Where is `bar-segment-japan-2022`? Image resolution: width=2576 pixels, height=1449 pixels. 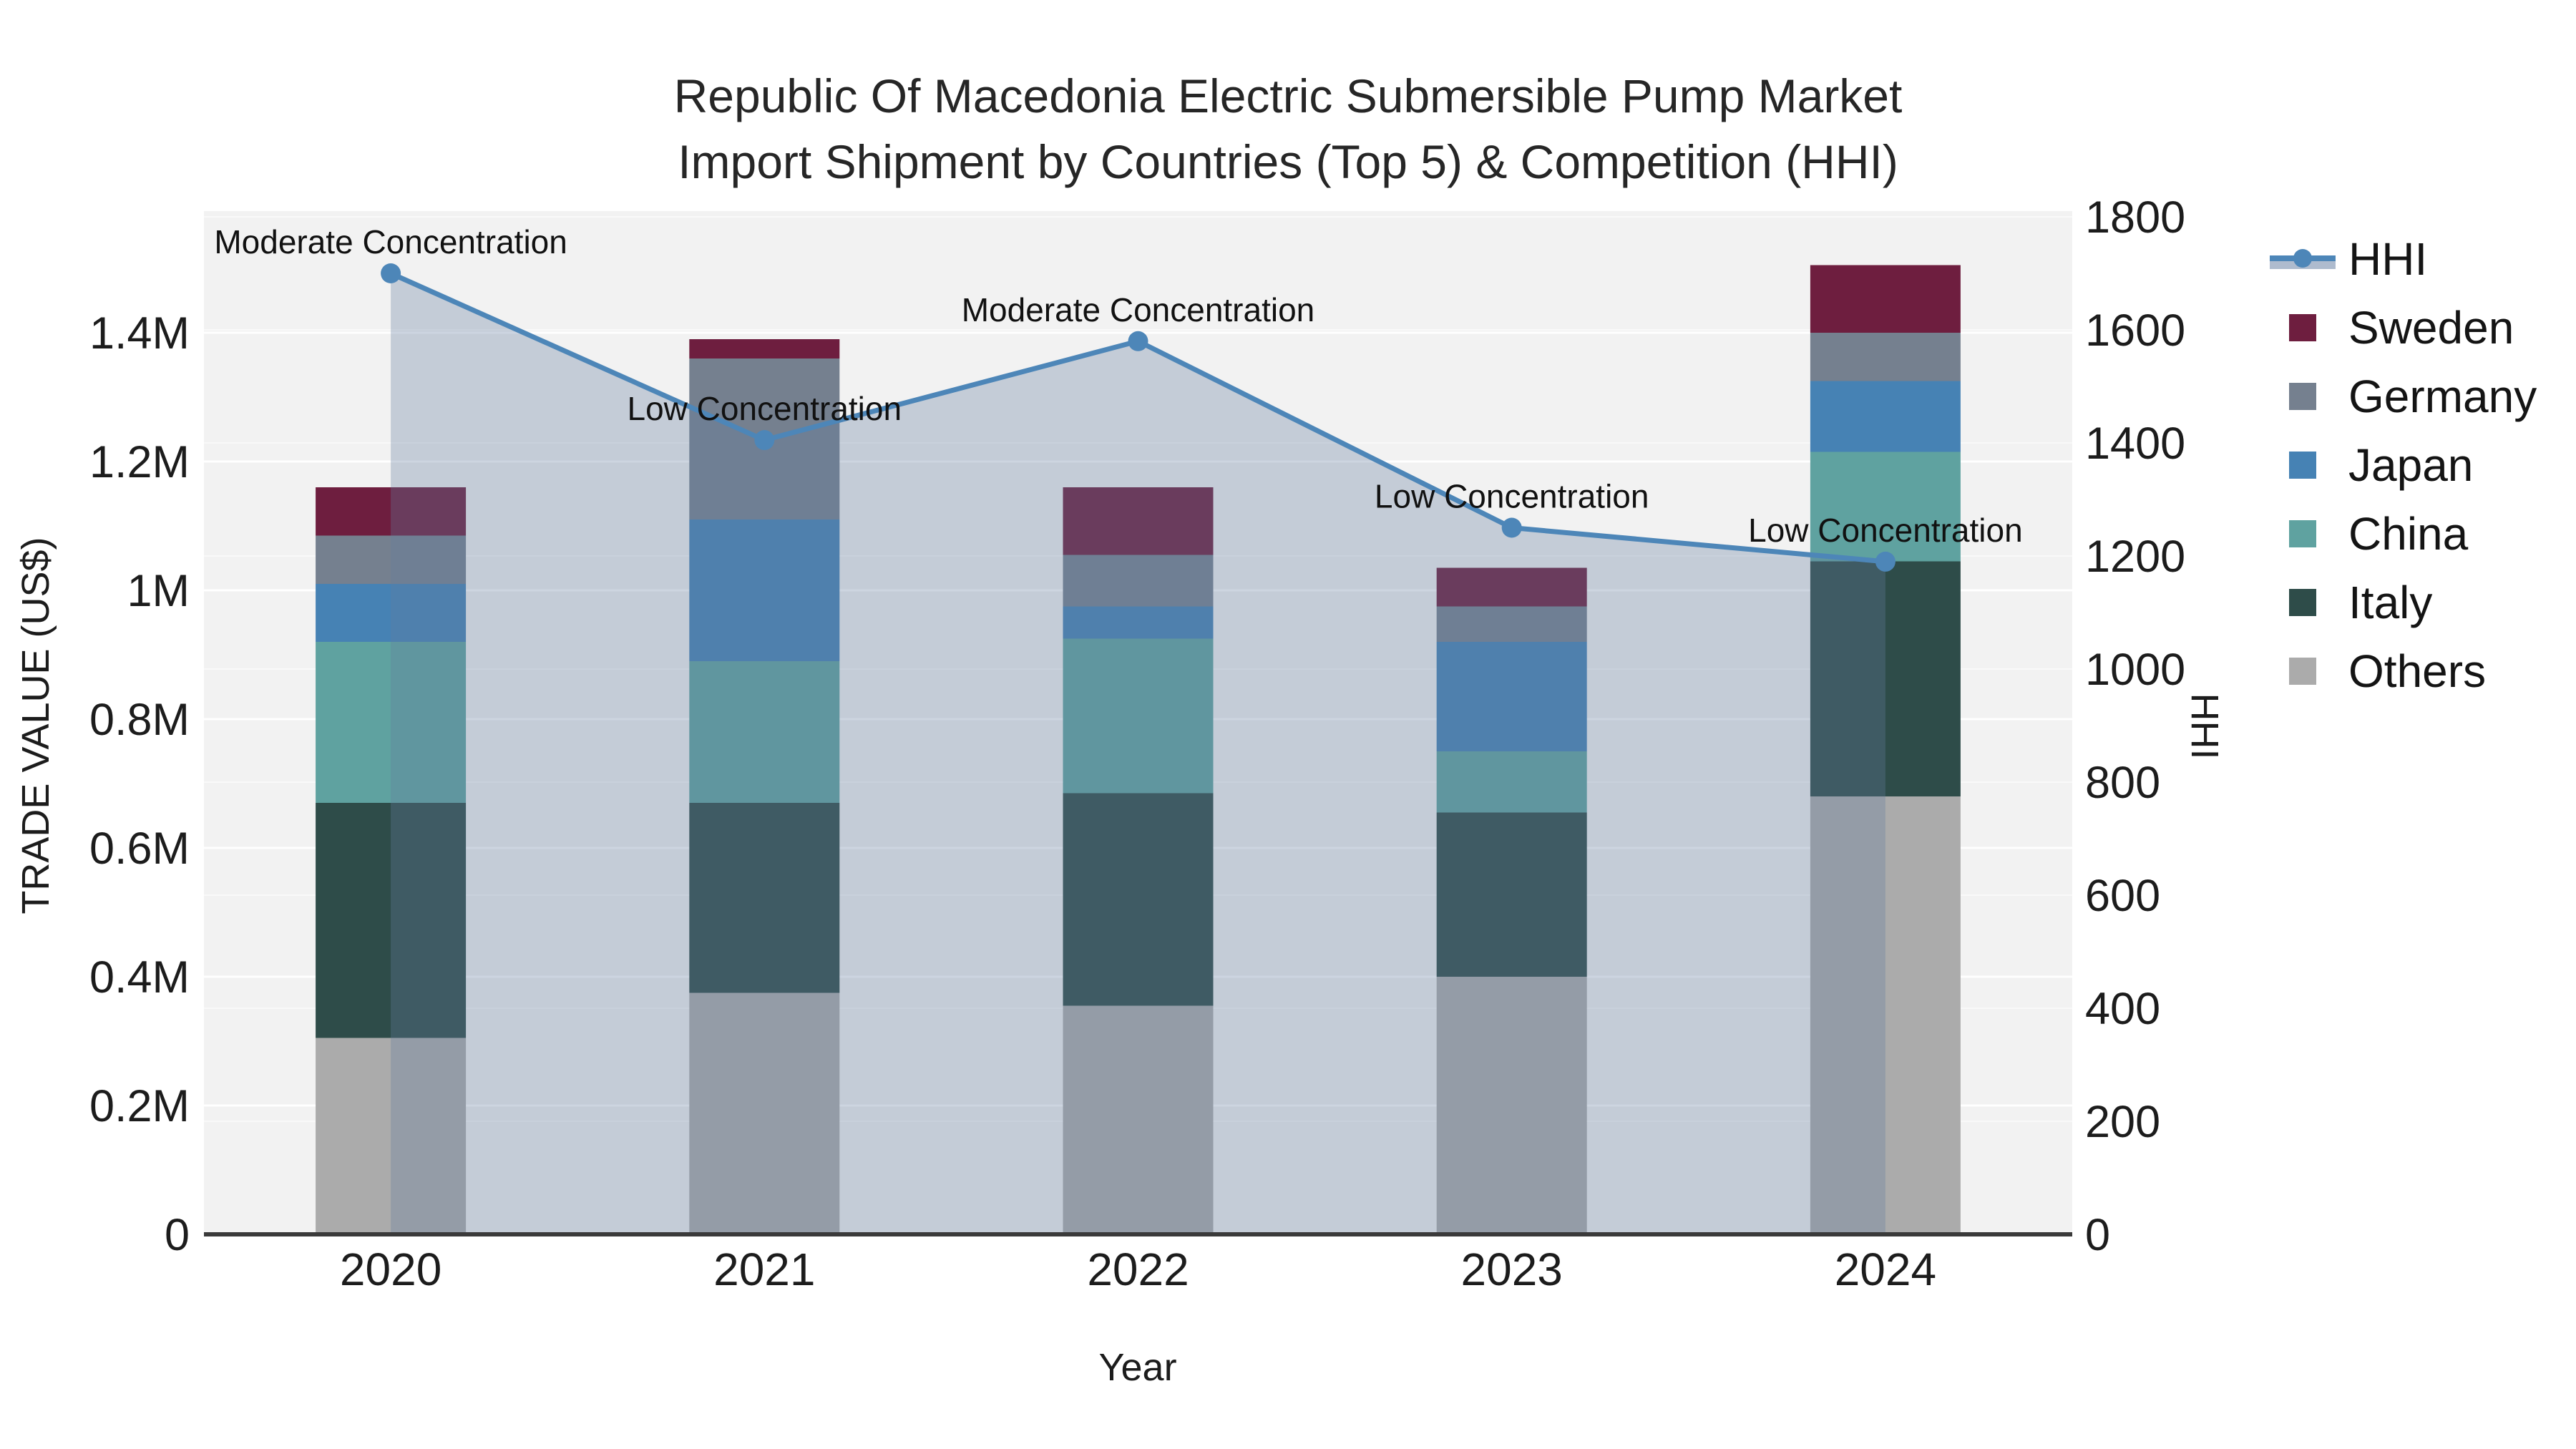 bar-segment-japan-2022 is located at coordinates (1138, 622).